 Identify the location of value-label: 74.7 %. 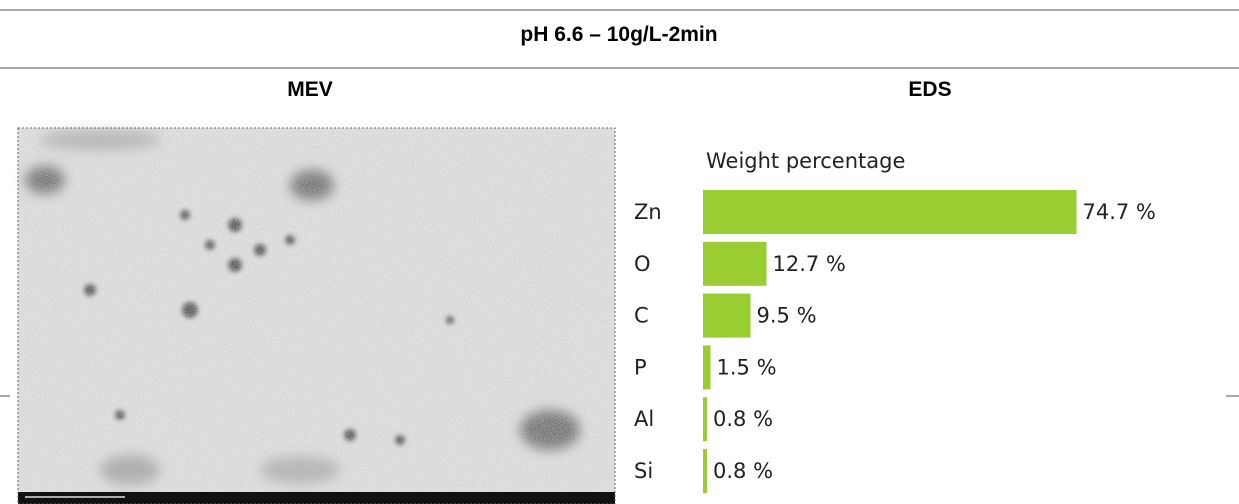
(1119, 212).